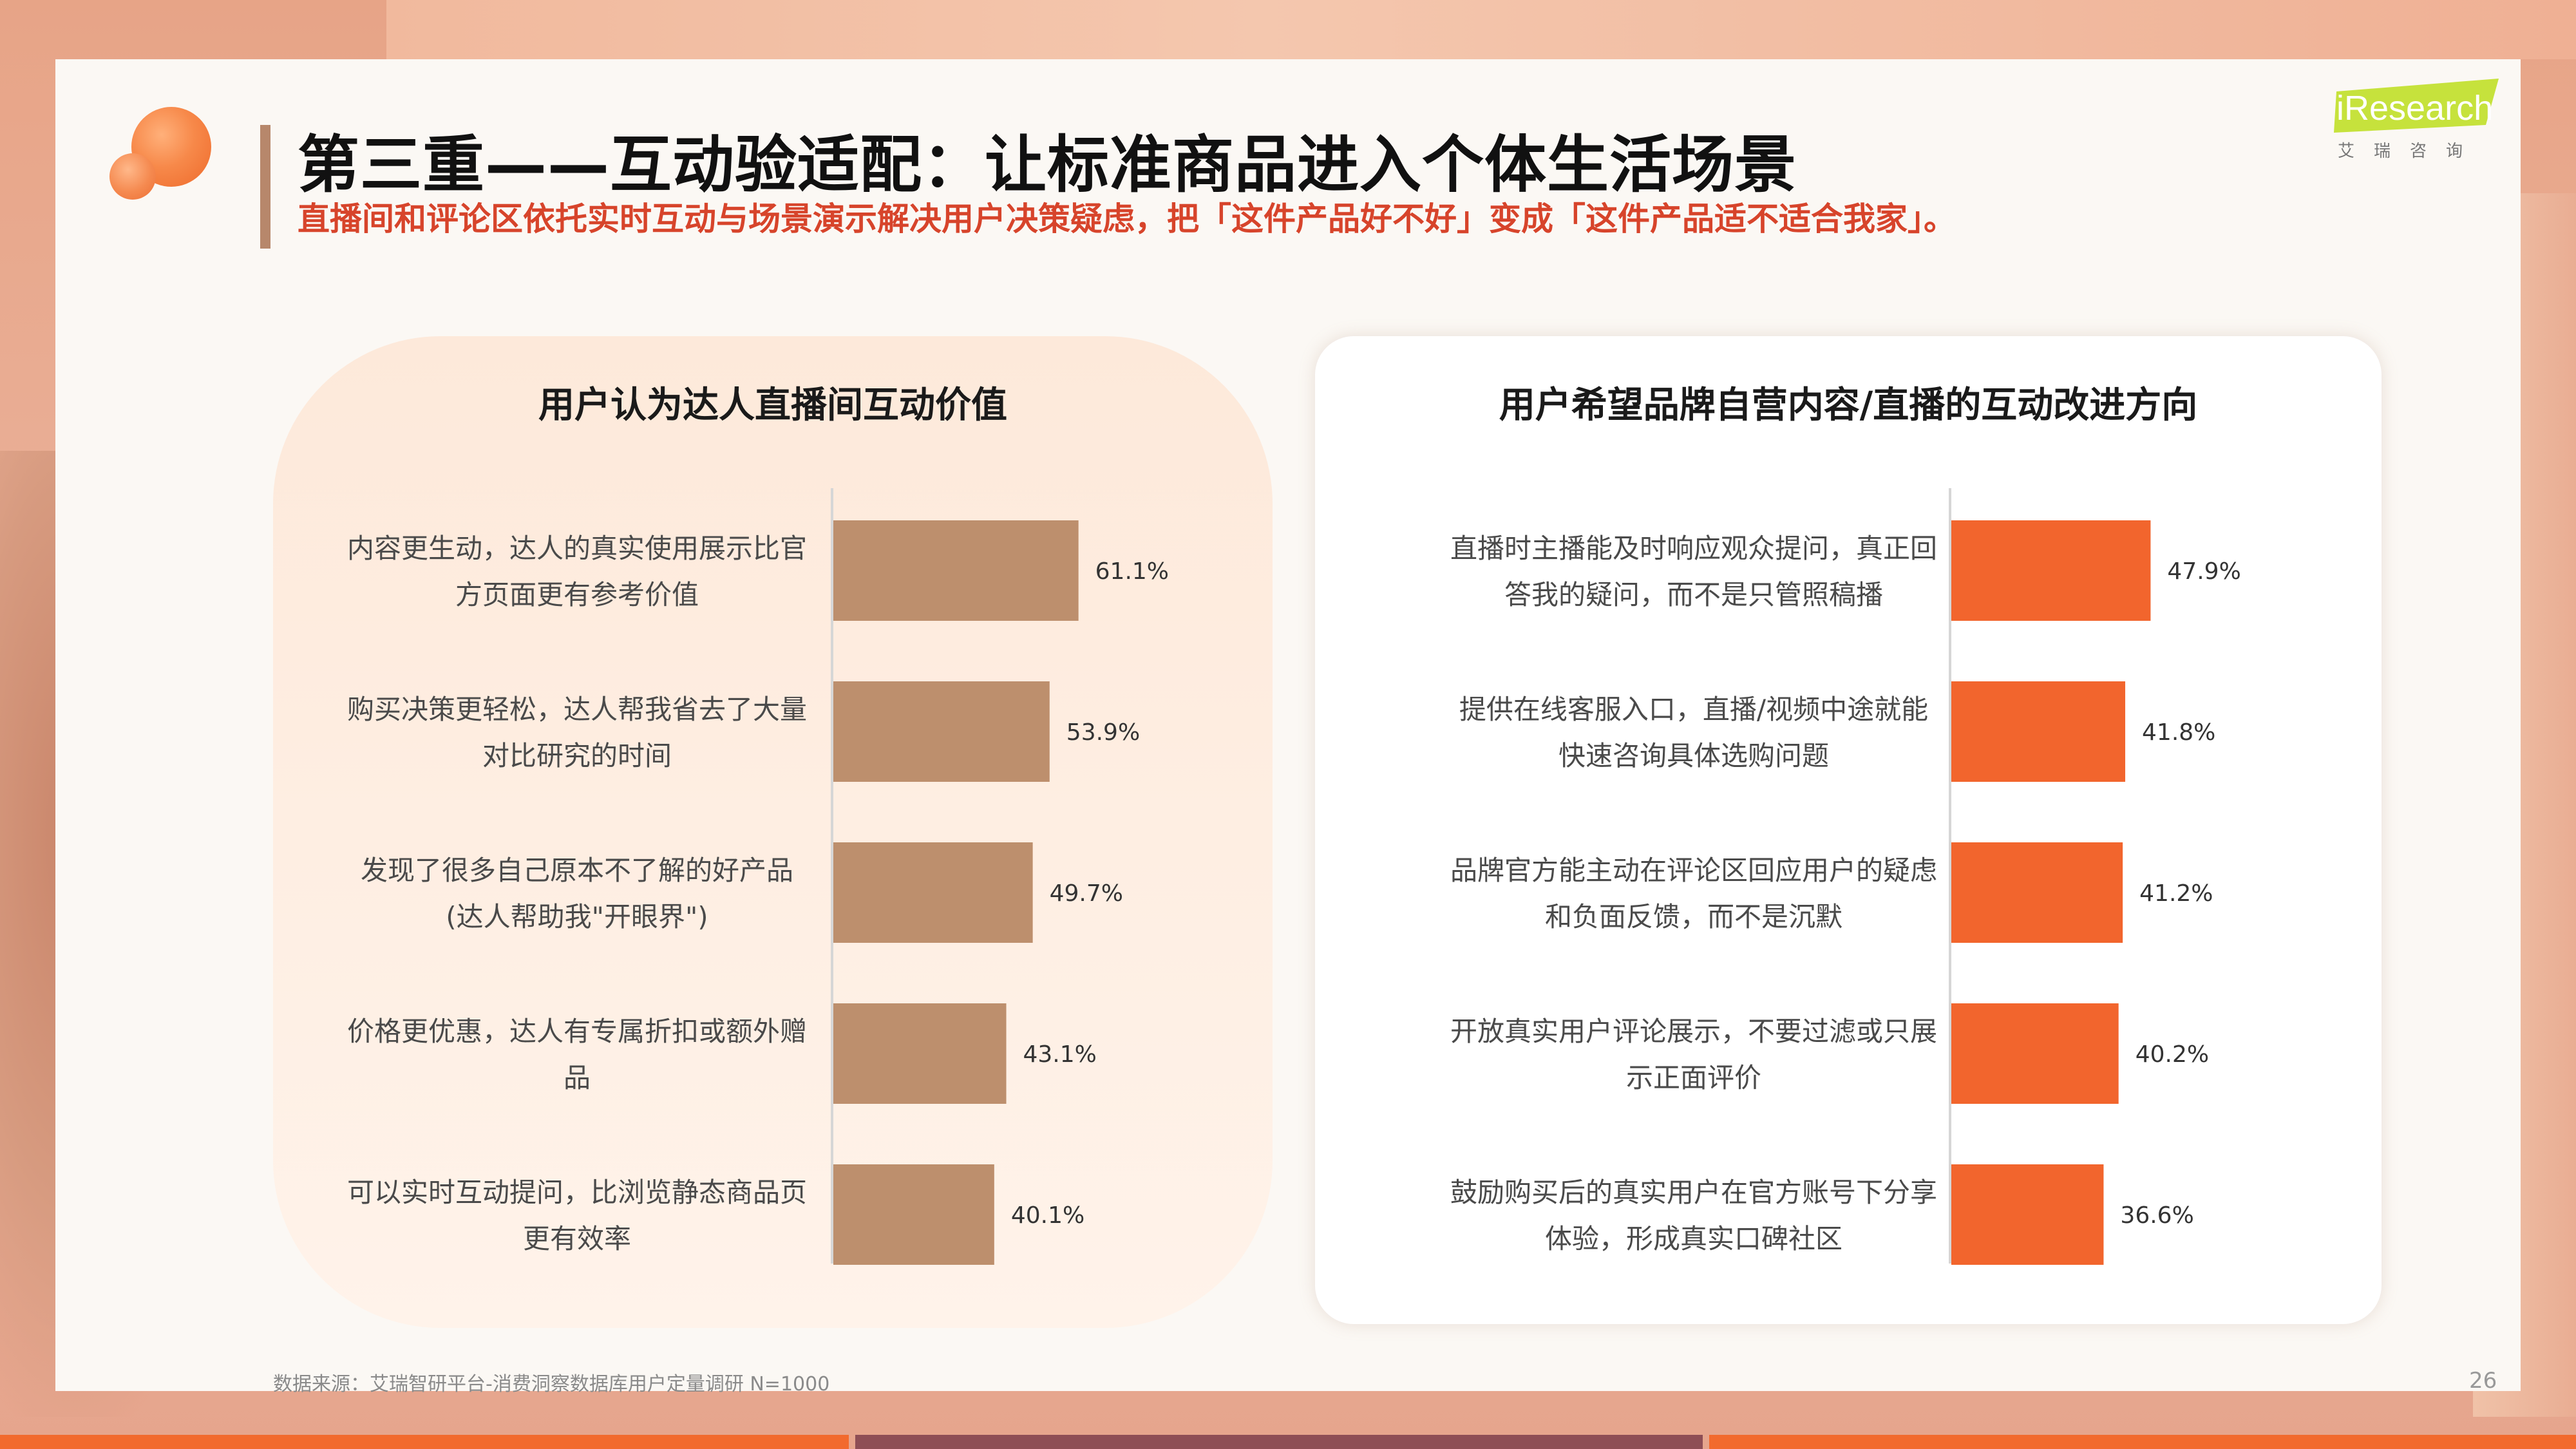 The height and width of the screenshot is (1449, 2576). Describe the element at coordinates (425, 1442) in the screenshot. I see `bottom-bar-orange` at that location.